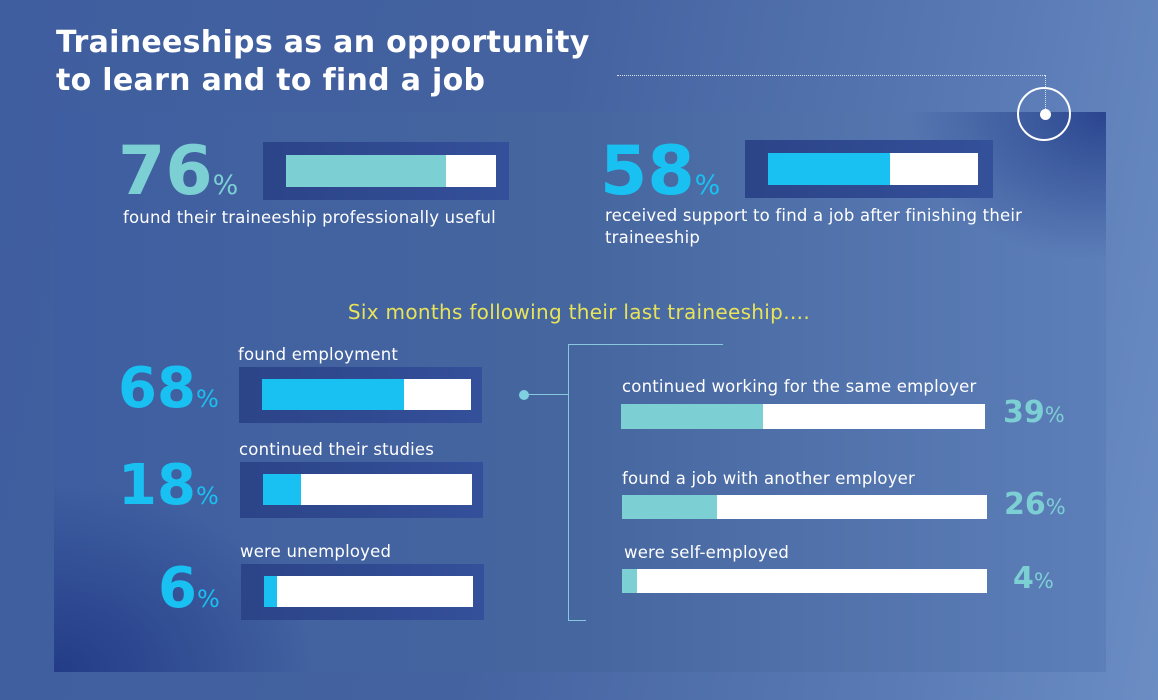 The width and height of the screenshot is (1158, 700). What do you see at coordinates (804, 507) in the screenshot?
I see `bar-track-another-employer` at bounding box center [804, 507].